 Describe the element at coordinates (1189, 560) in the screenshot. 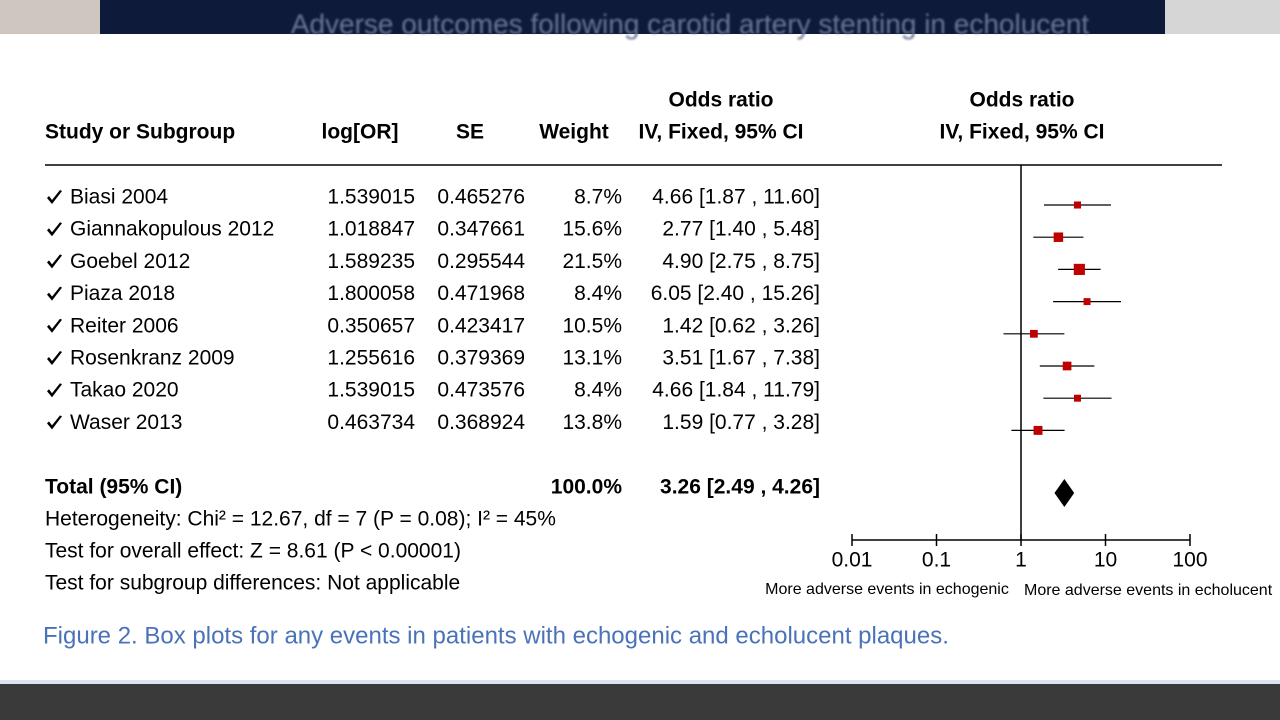

I see `x-tick-label: 100` at that location.